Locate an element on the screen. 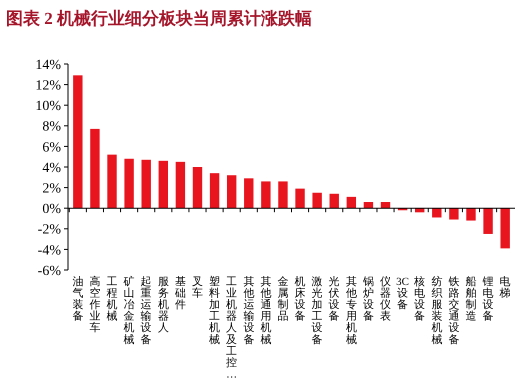  x-tick-label: 高空作业车 is located at coordinates (94, 304).